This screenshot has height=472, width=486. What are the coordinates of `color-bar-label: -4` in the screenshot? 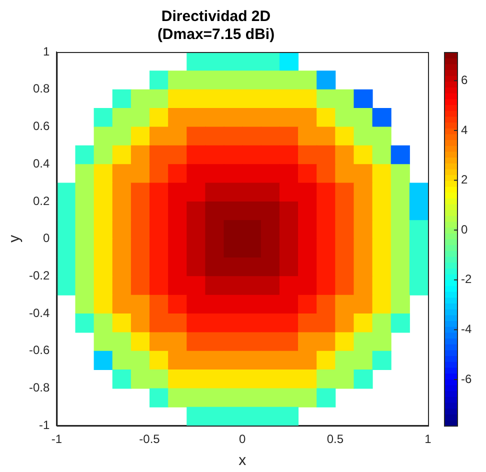 It's located at (466, 329).